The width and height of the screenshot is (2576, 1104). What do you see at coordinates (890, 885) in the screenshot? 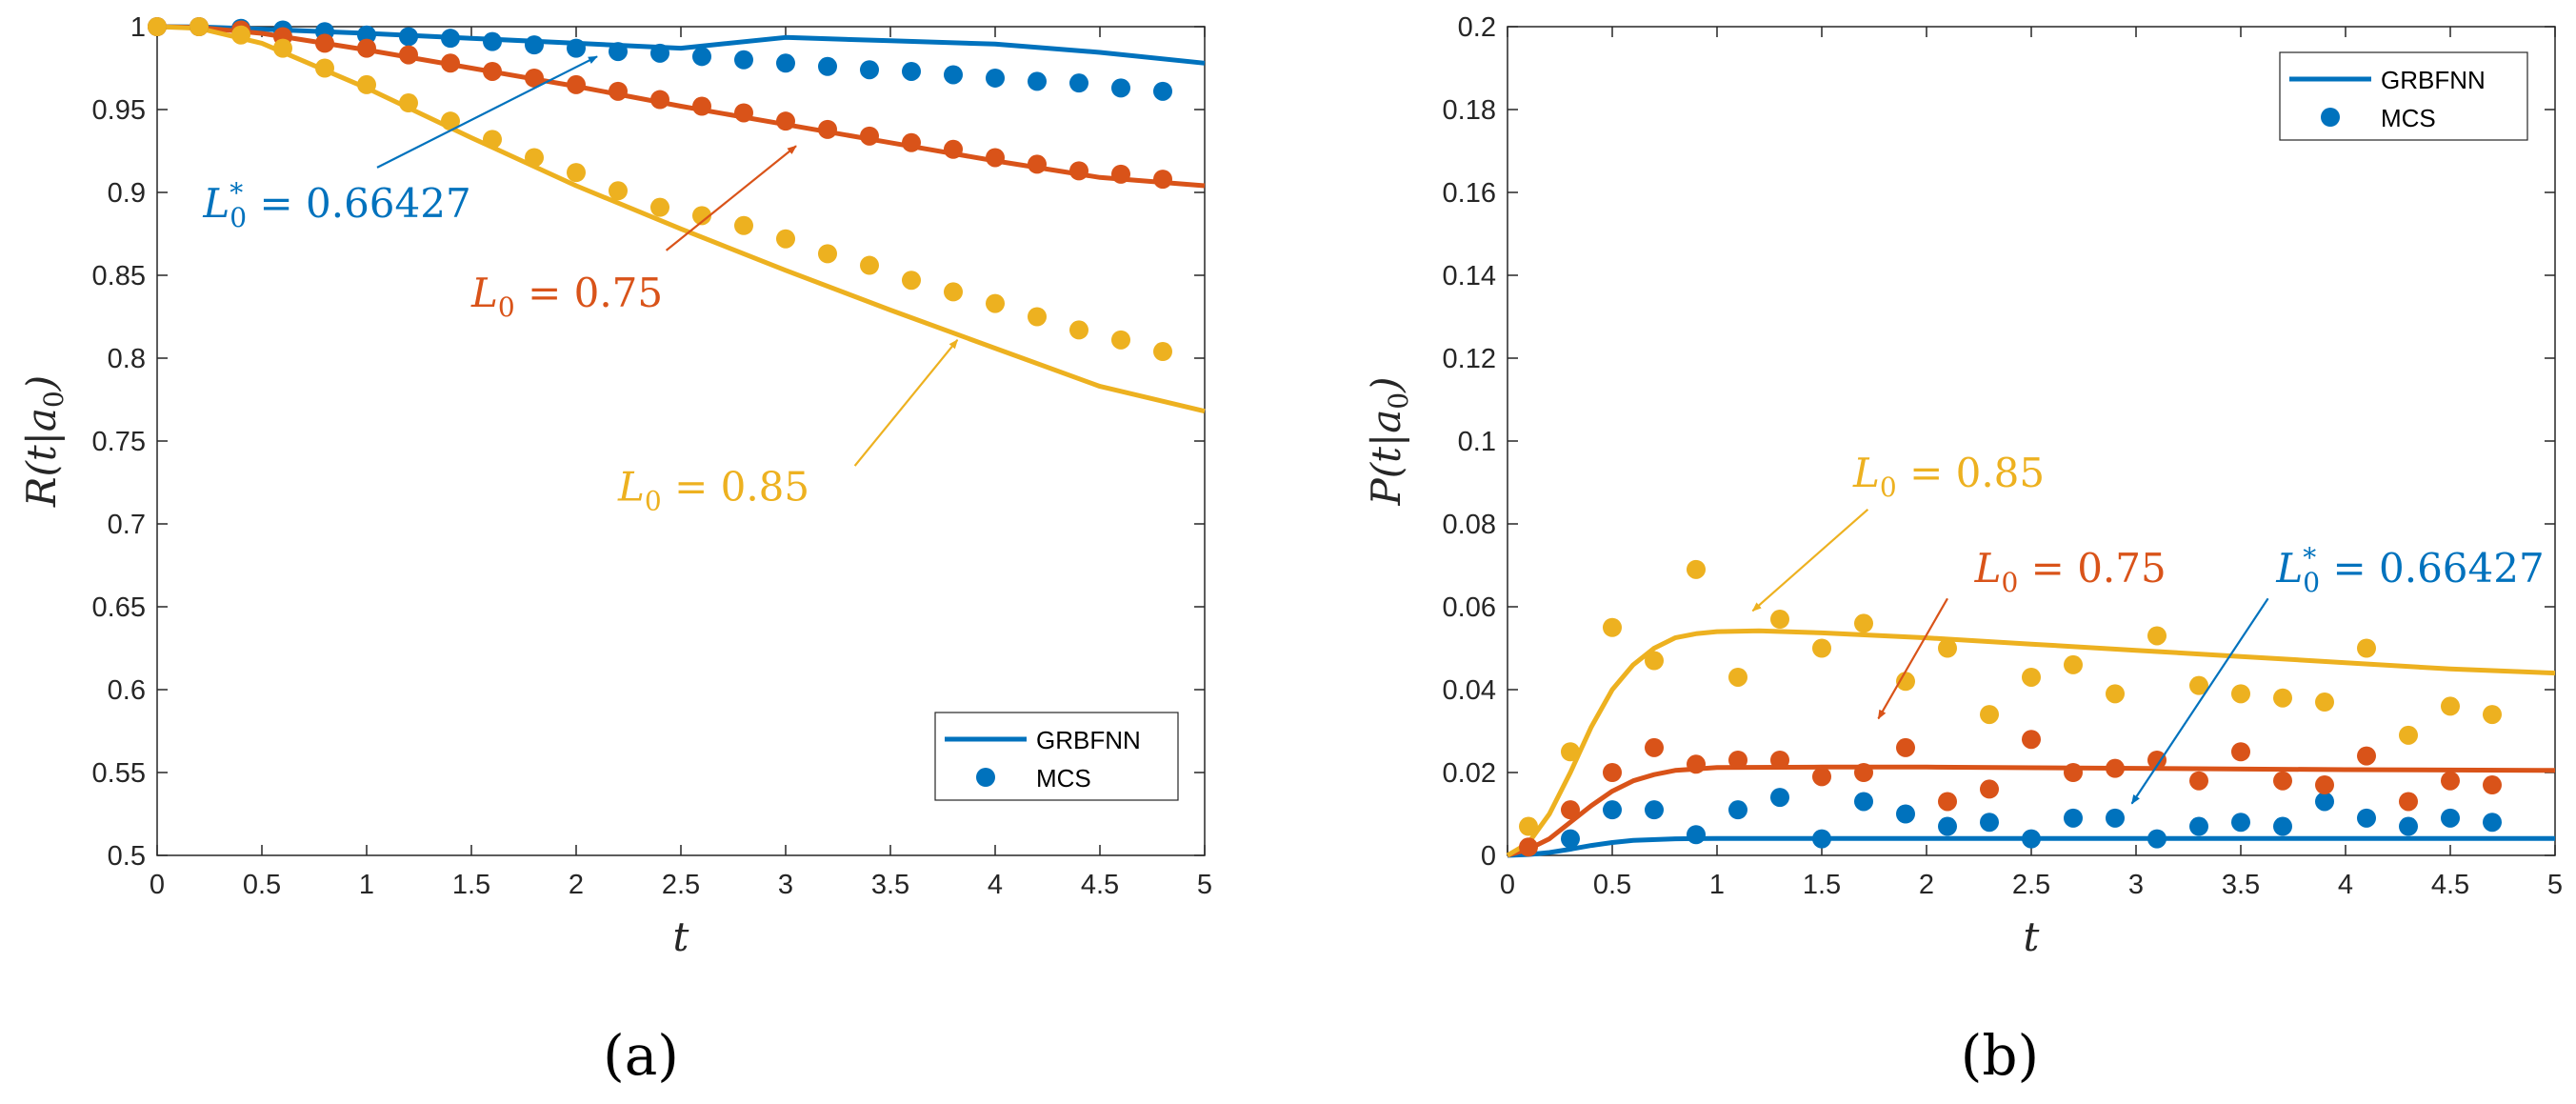
I see `x-tick-label: 3.5` at bounding box center [890, 885].